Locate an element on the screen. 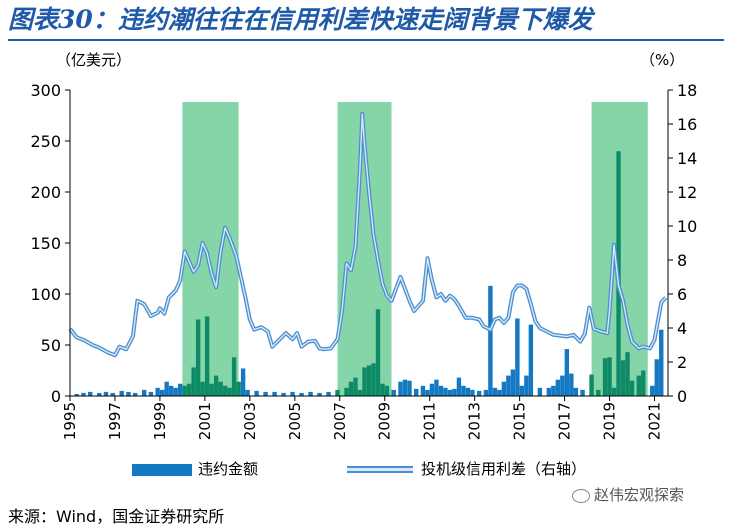  right-tick-label-0: 0 is located at coordinates (682, 396).